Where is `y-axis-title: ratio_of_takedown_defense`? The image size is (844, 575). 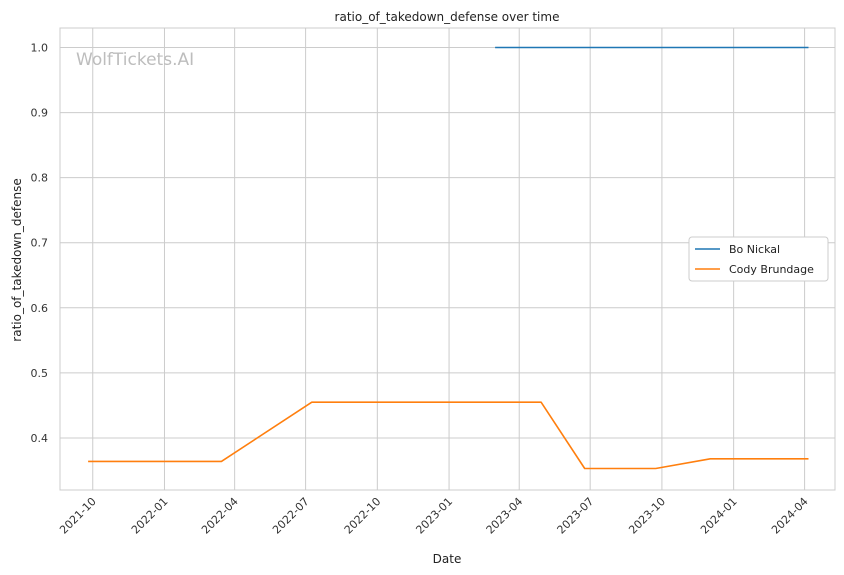 y-axis-title: ratio_of_takedown_defense is located at coordinates (17, 259).